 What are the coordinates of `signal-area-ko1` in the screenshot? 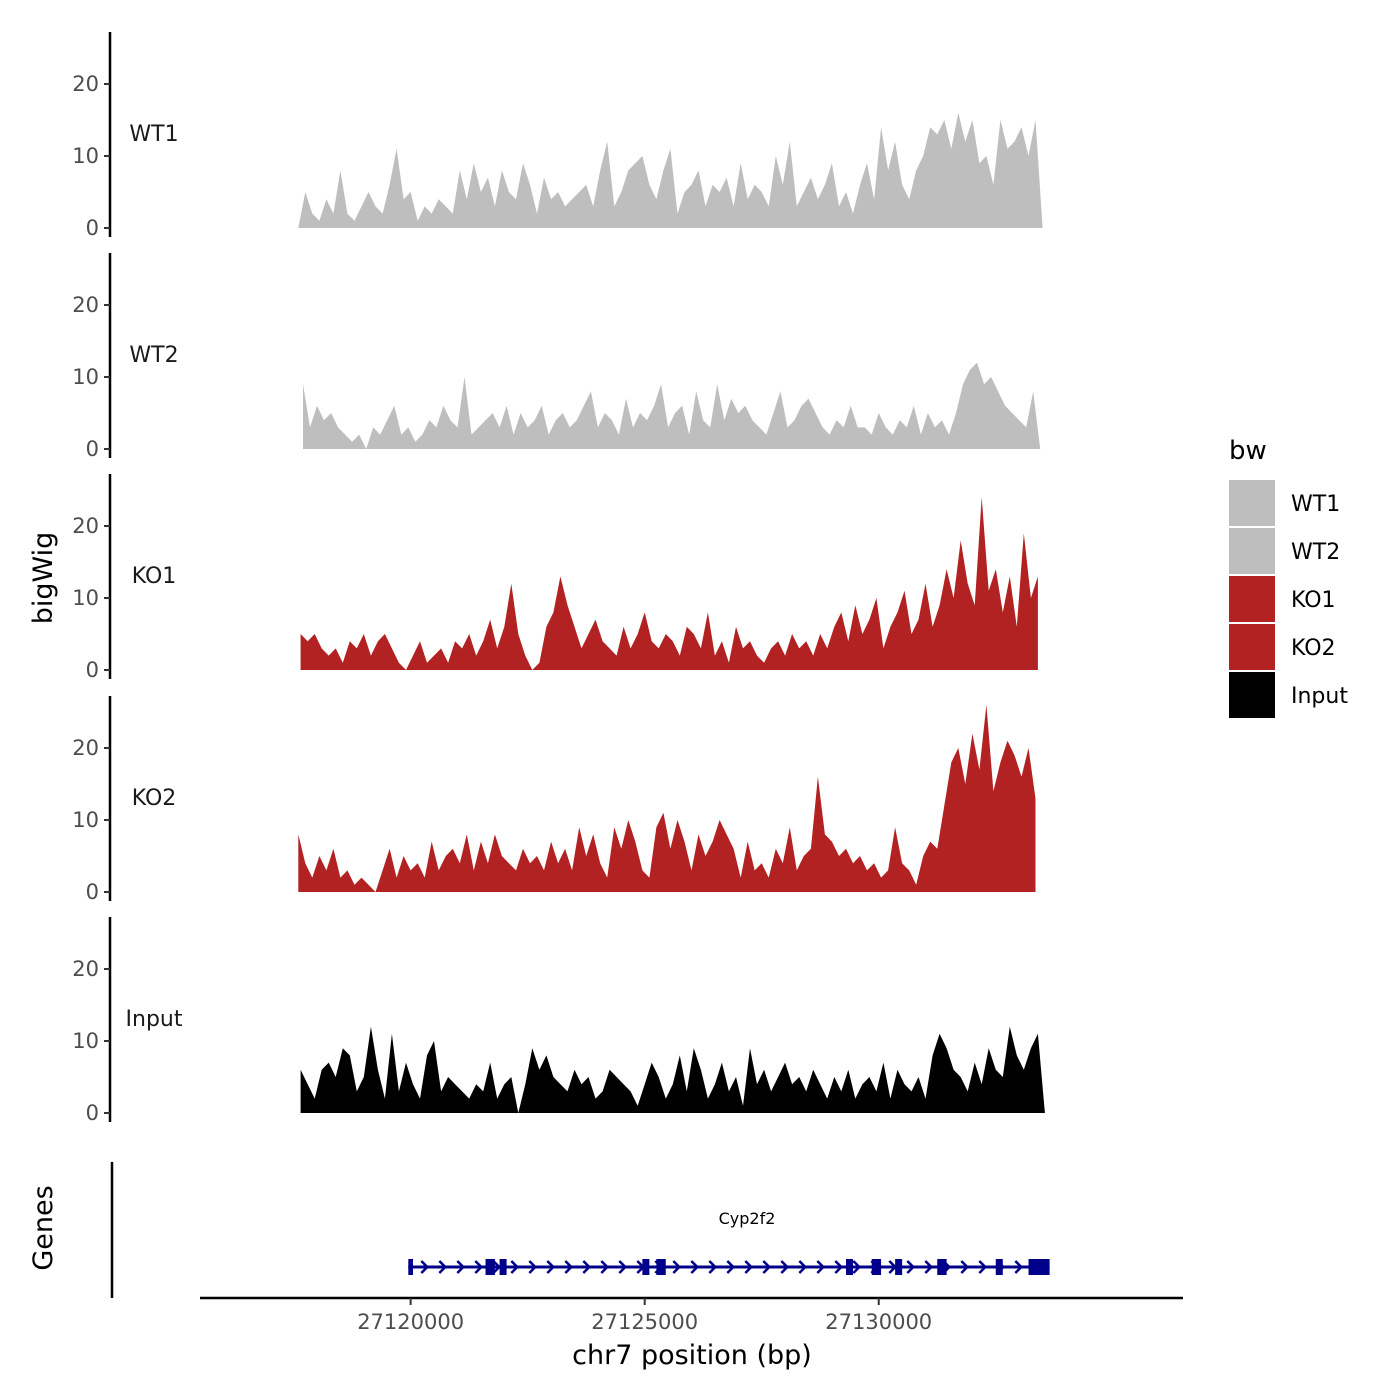 It's located at (669, 583).